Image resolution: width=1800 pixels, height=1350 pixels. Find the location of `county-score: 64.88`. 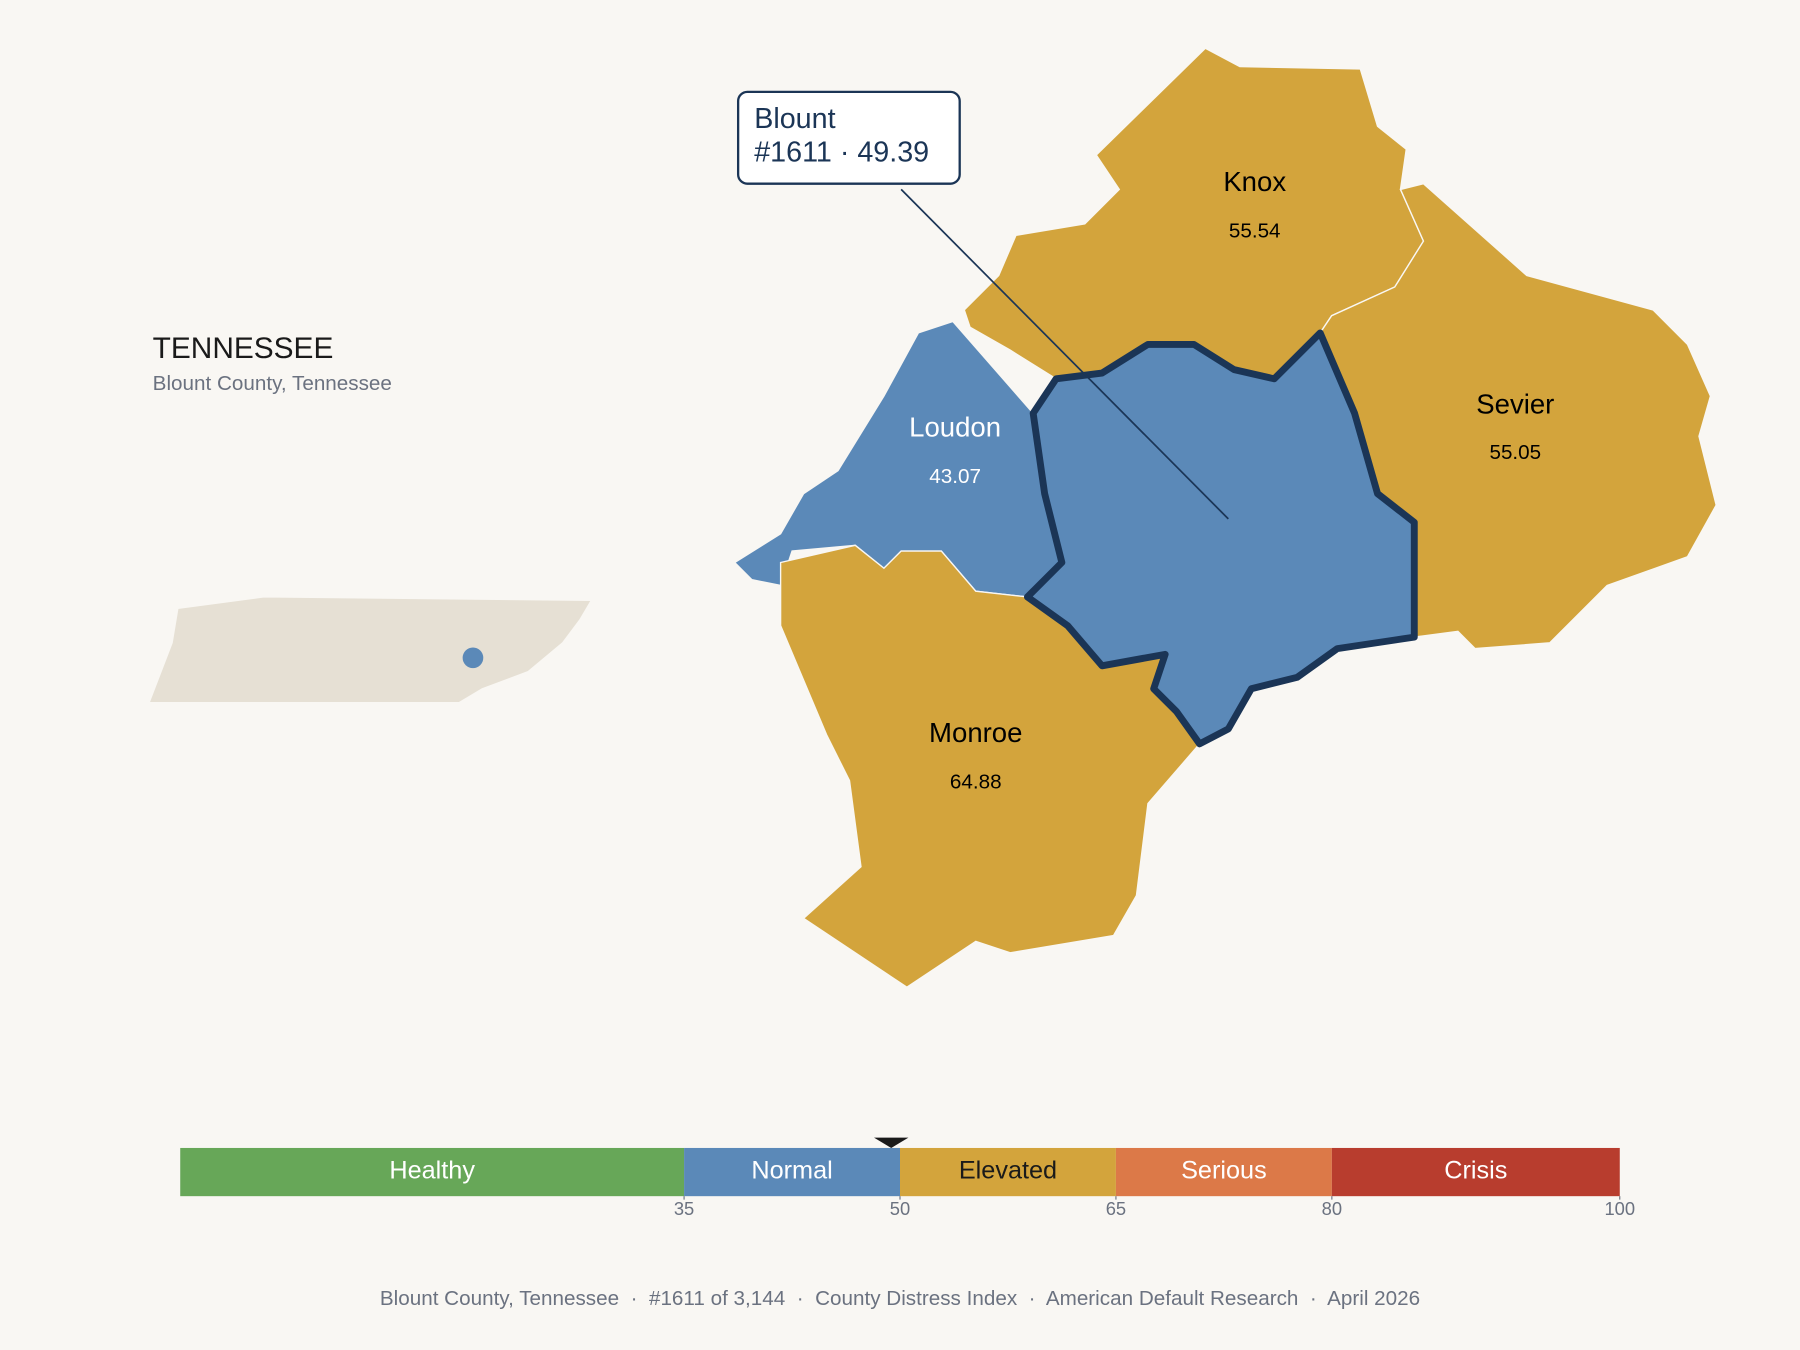

county-score: 64.88 is located at coordinates (976, 781).